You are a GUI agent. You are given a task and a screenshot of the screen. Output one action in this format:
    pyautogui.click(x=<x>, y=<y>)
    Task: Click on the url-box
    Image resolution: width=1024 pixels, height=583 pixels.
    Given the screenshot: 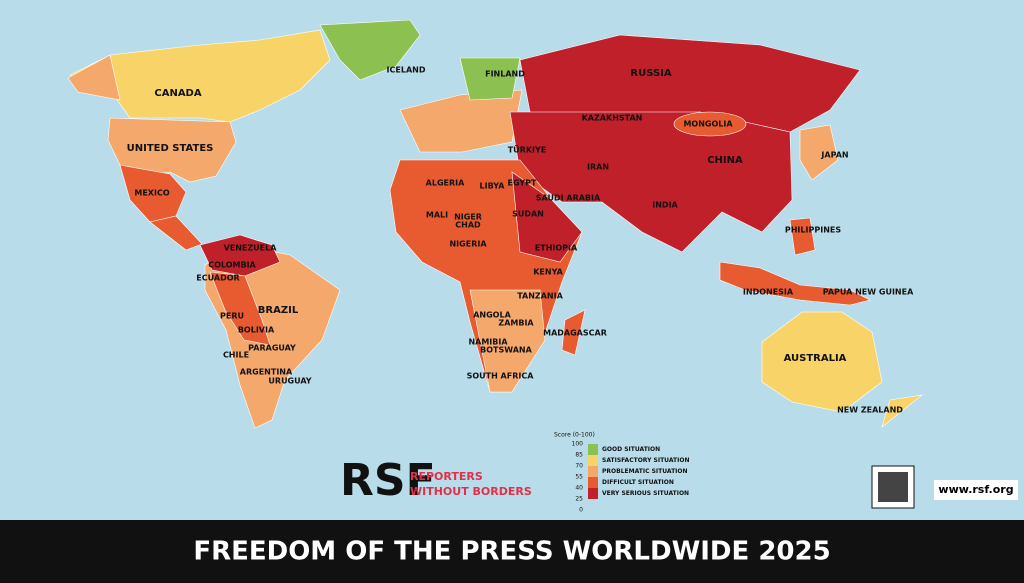 What is the action you would take?
    pyautogui.click(x=976, y=490)
    